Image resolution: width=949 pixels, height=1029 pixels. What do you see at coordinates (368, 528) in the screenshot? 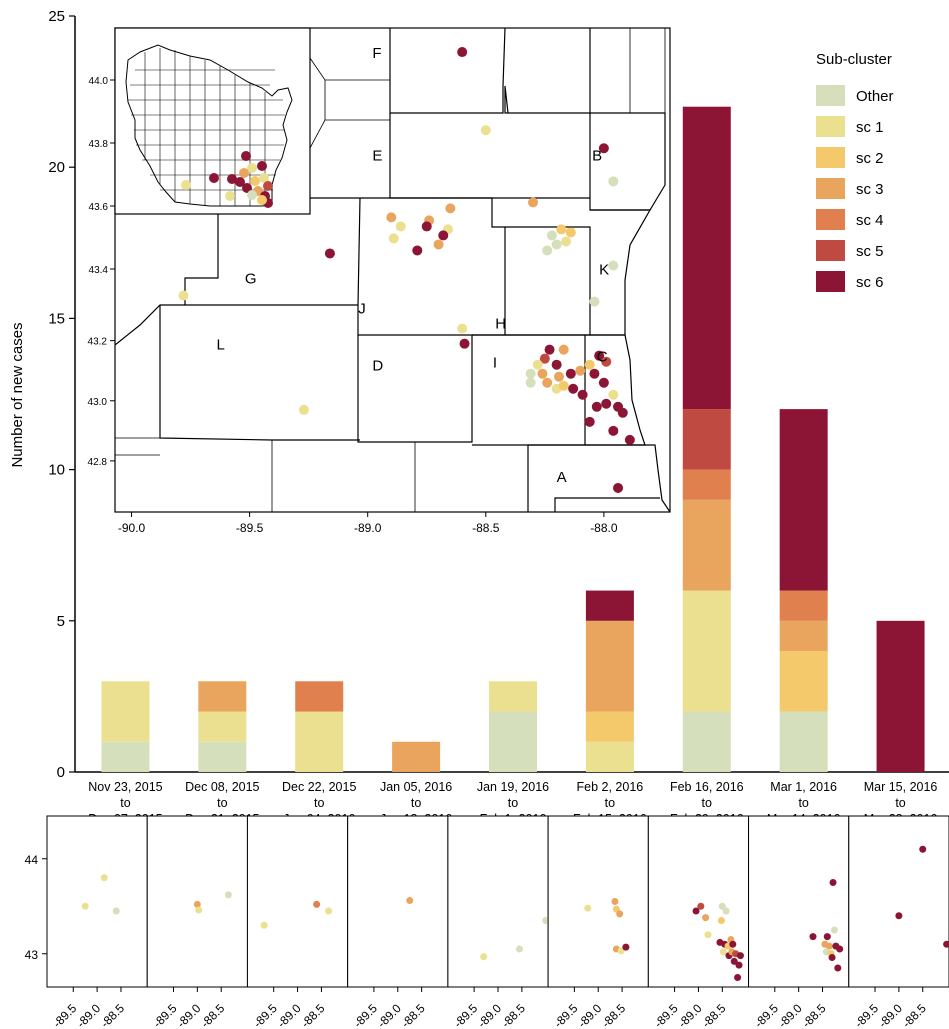
I see `map-x-tick-label: -89.0` at bounding box center [368, 528].